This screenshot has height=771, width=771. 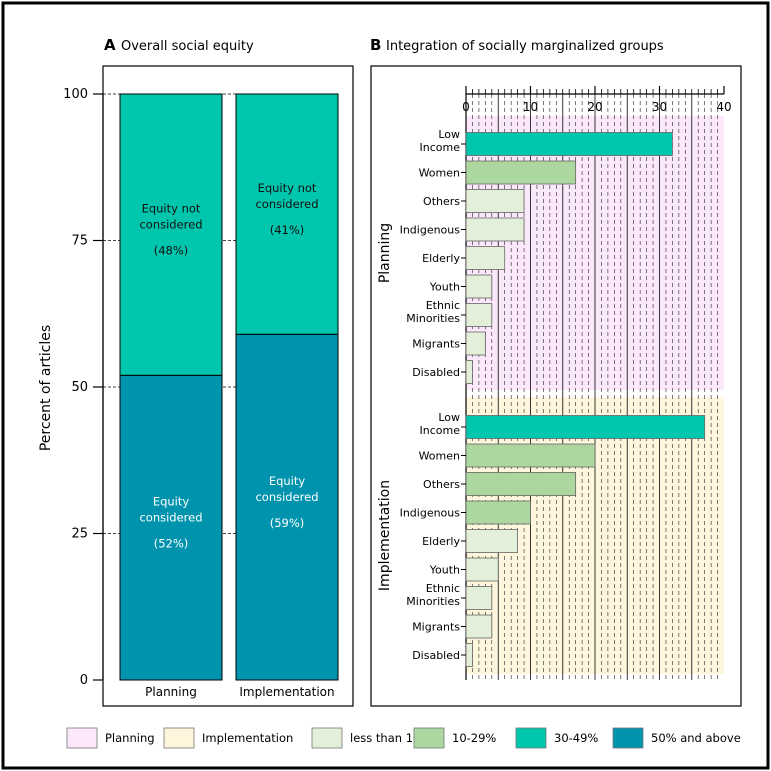 I want to click on legend-label: Implementation, so click(x=247, y=738).